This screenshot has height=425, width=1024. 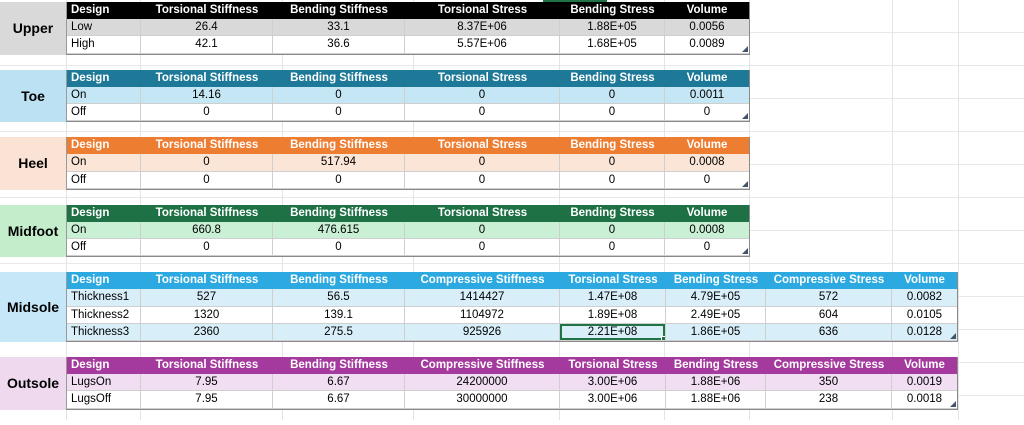 I want to click on data-cell: 0.0082, so click(x=924, y=298).